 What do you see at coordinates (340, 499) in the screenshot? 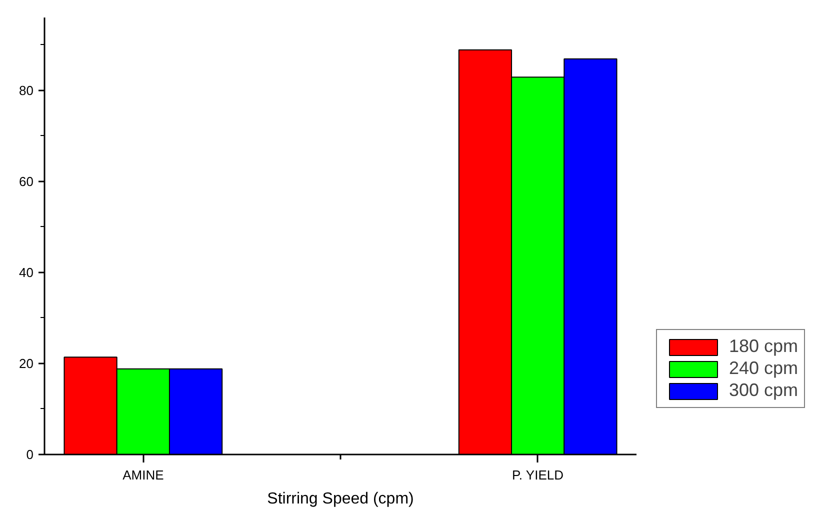
I see `x-axis-title: Stirring Speed (cpm)` at bounding box center [340, 499].